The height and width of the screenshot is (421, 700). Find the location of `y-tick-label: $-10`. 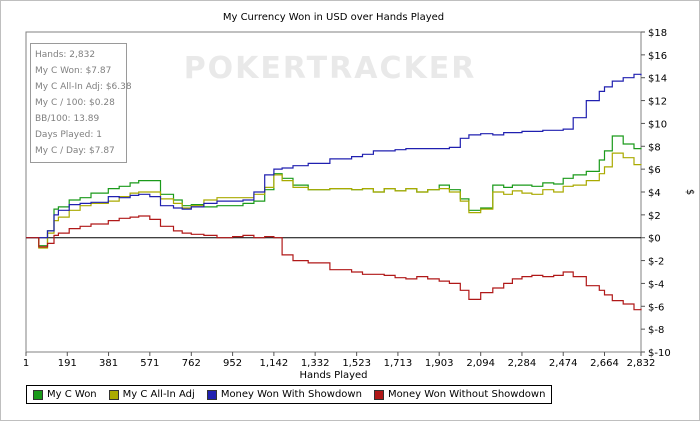

y-tick-label: $-10 is located at coordinates (659, 353).